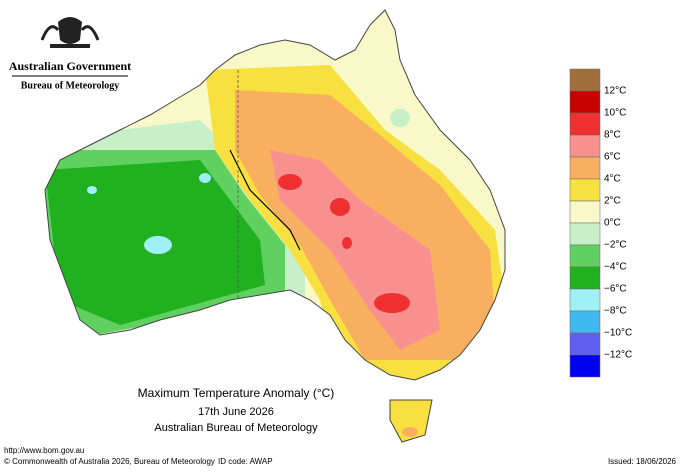  Describe the element at coordinates (615, 267) in the screenshot. I see `legend-label: −4°C` at that location.